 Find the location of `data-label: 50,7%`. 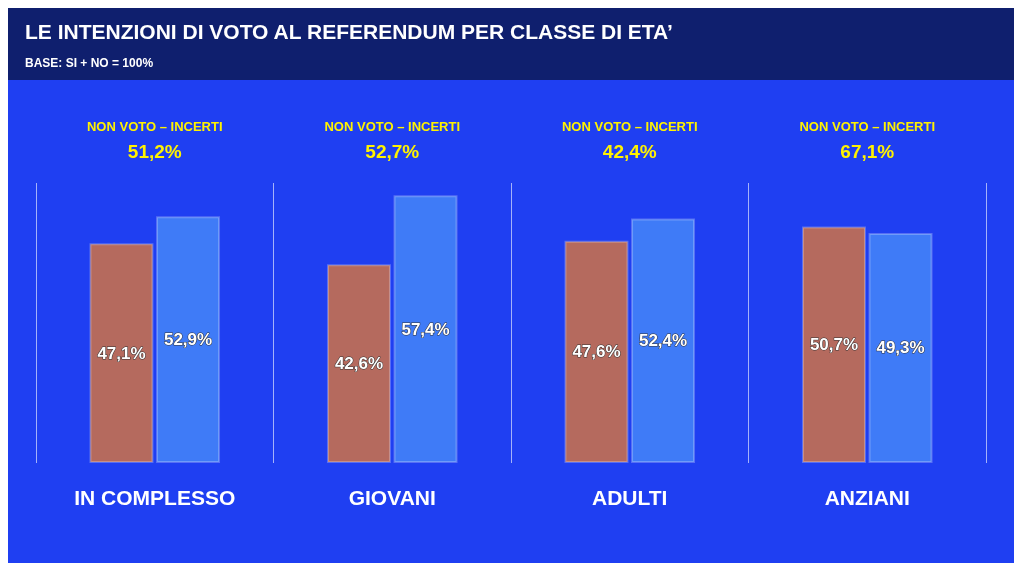

data-label: 50,7% is located at coordinates (834, 345).